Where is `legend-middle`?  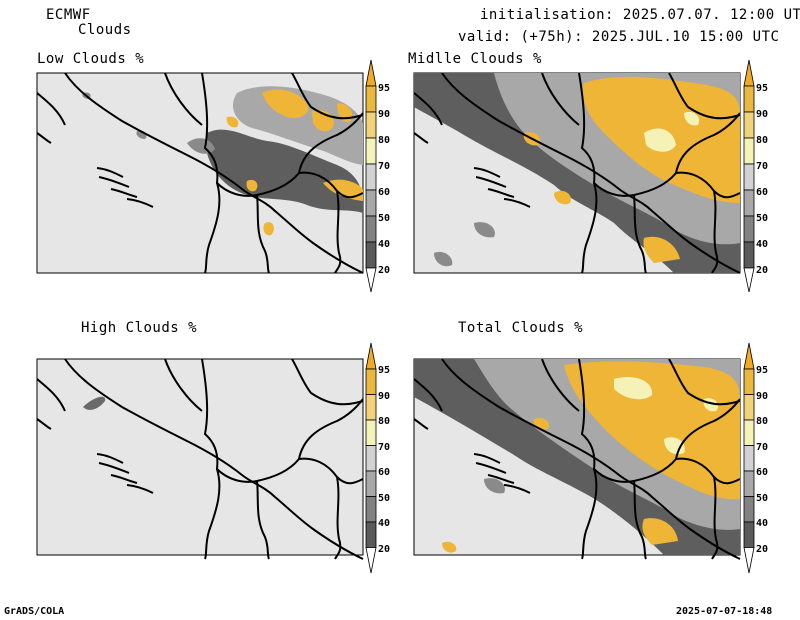 legend-middle is located at coordinates (749, 176).